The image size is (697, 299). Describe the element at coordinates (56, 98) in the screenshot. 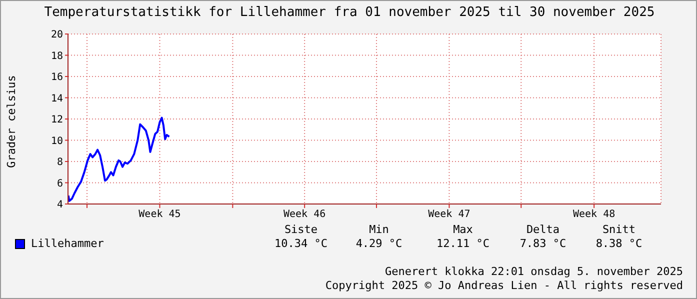

I see `y-tick-label: 14` at that location.